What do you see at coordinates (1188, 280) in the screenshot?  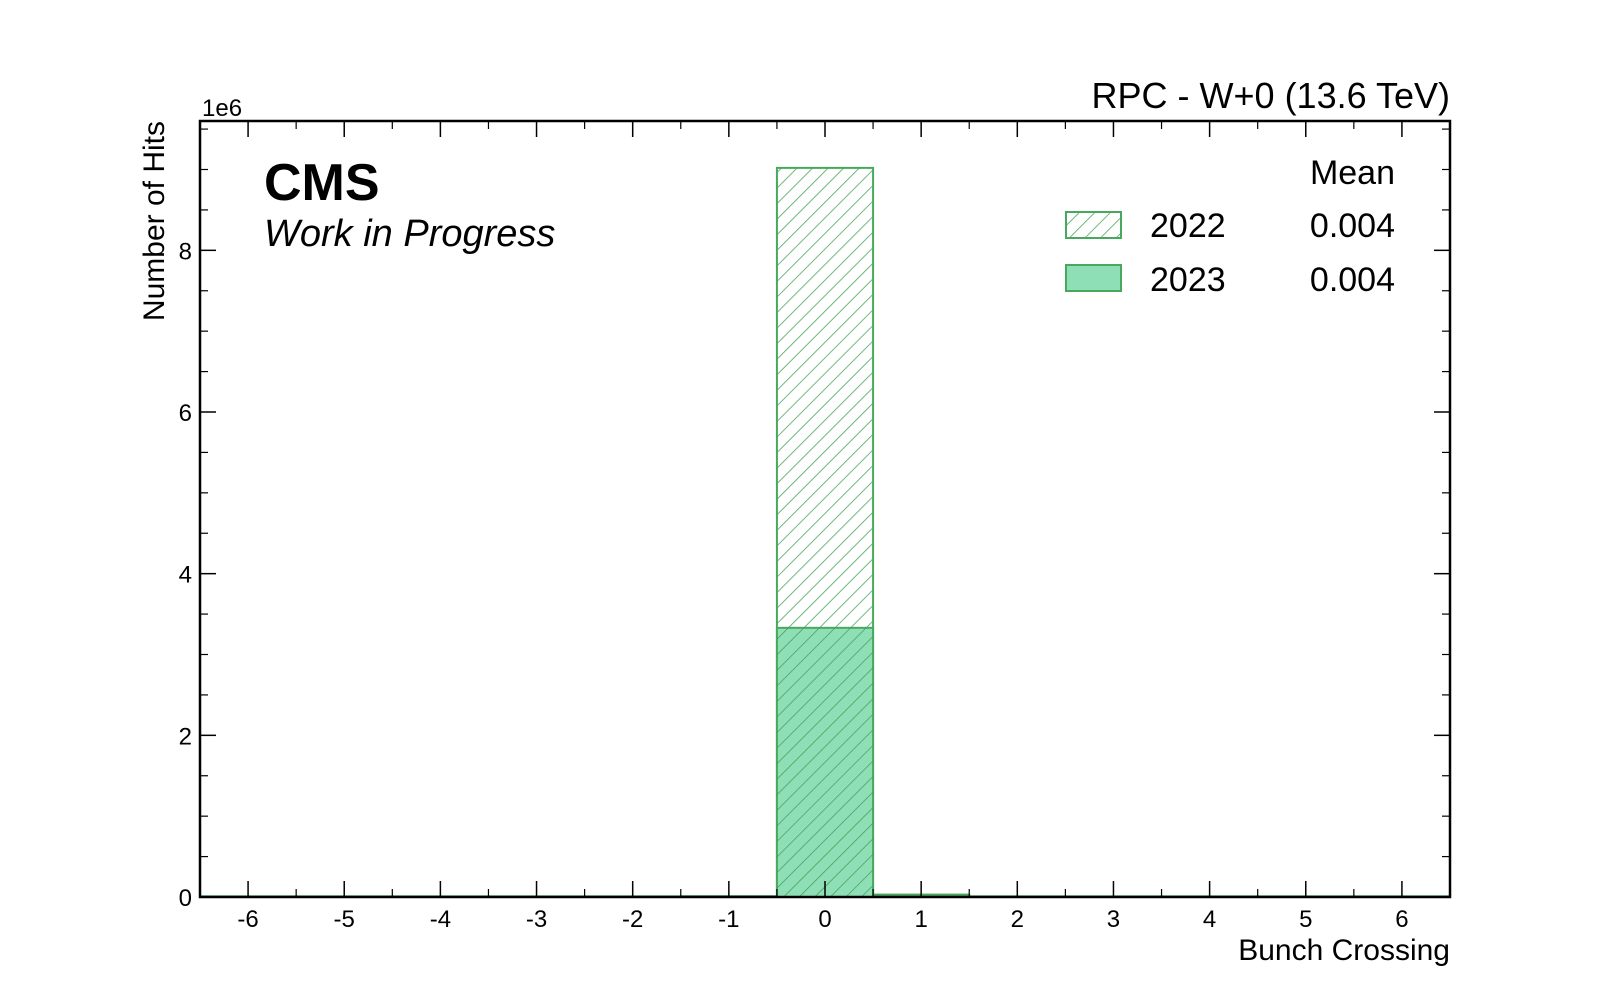 I see `legend-label-2023: 2023` at bounding box center [1188, 280].